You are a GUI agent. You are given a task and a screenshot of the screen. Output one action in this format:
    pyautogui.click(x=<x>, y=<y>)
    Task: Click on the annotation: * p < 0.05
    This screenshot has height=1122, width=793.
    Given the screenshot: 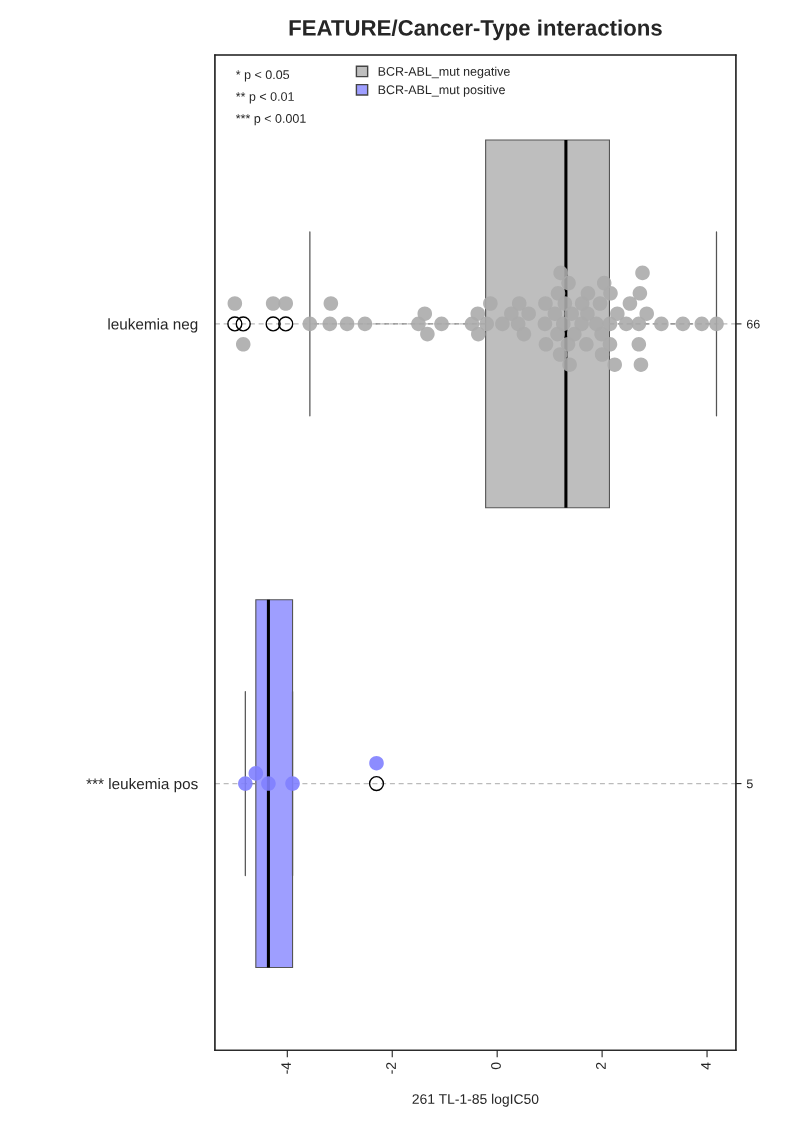 What is the action you would take?
    pyautogui.click(x=262, y=76)
    